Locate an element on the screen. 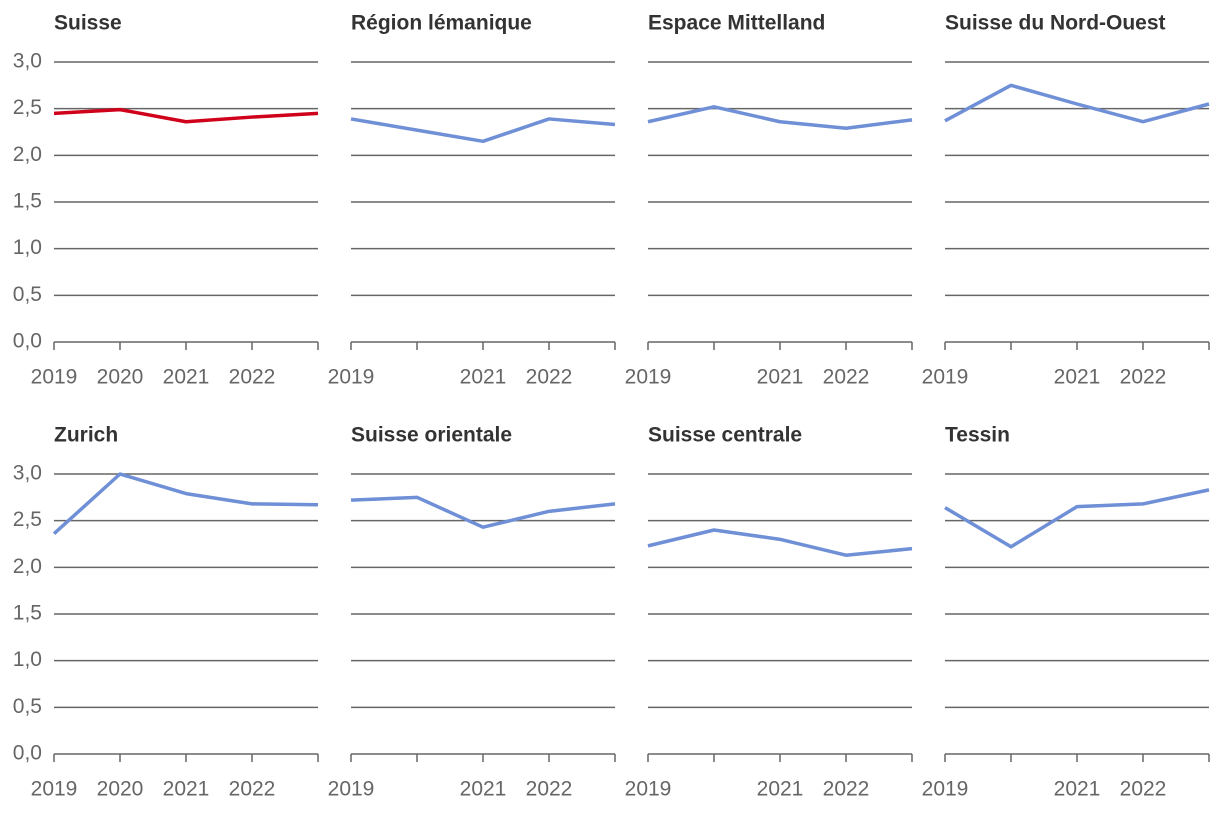  panel-title: Suisse is located at coordinates (88, 23).